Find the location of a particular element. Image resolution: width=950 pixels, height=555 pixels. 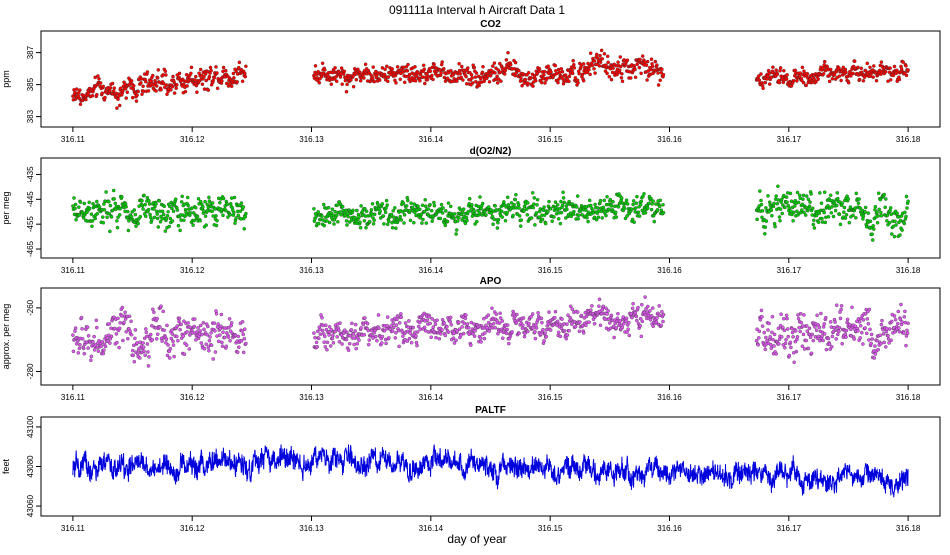

y-tick-label: -260 is located at coordinates (30, 307).